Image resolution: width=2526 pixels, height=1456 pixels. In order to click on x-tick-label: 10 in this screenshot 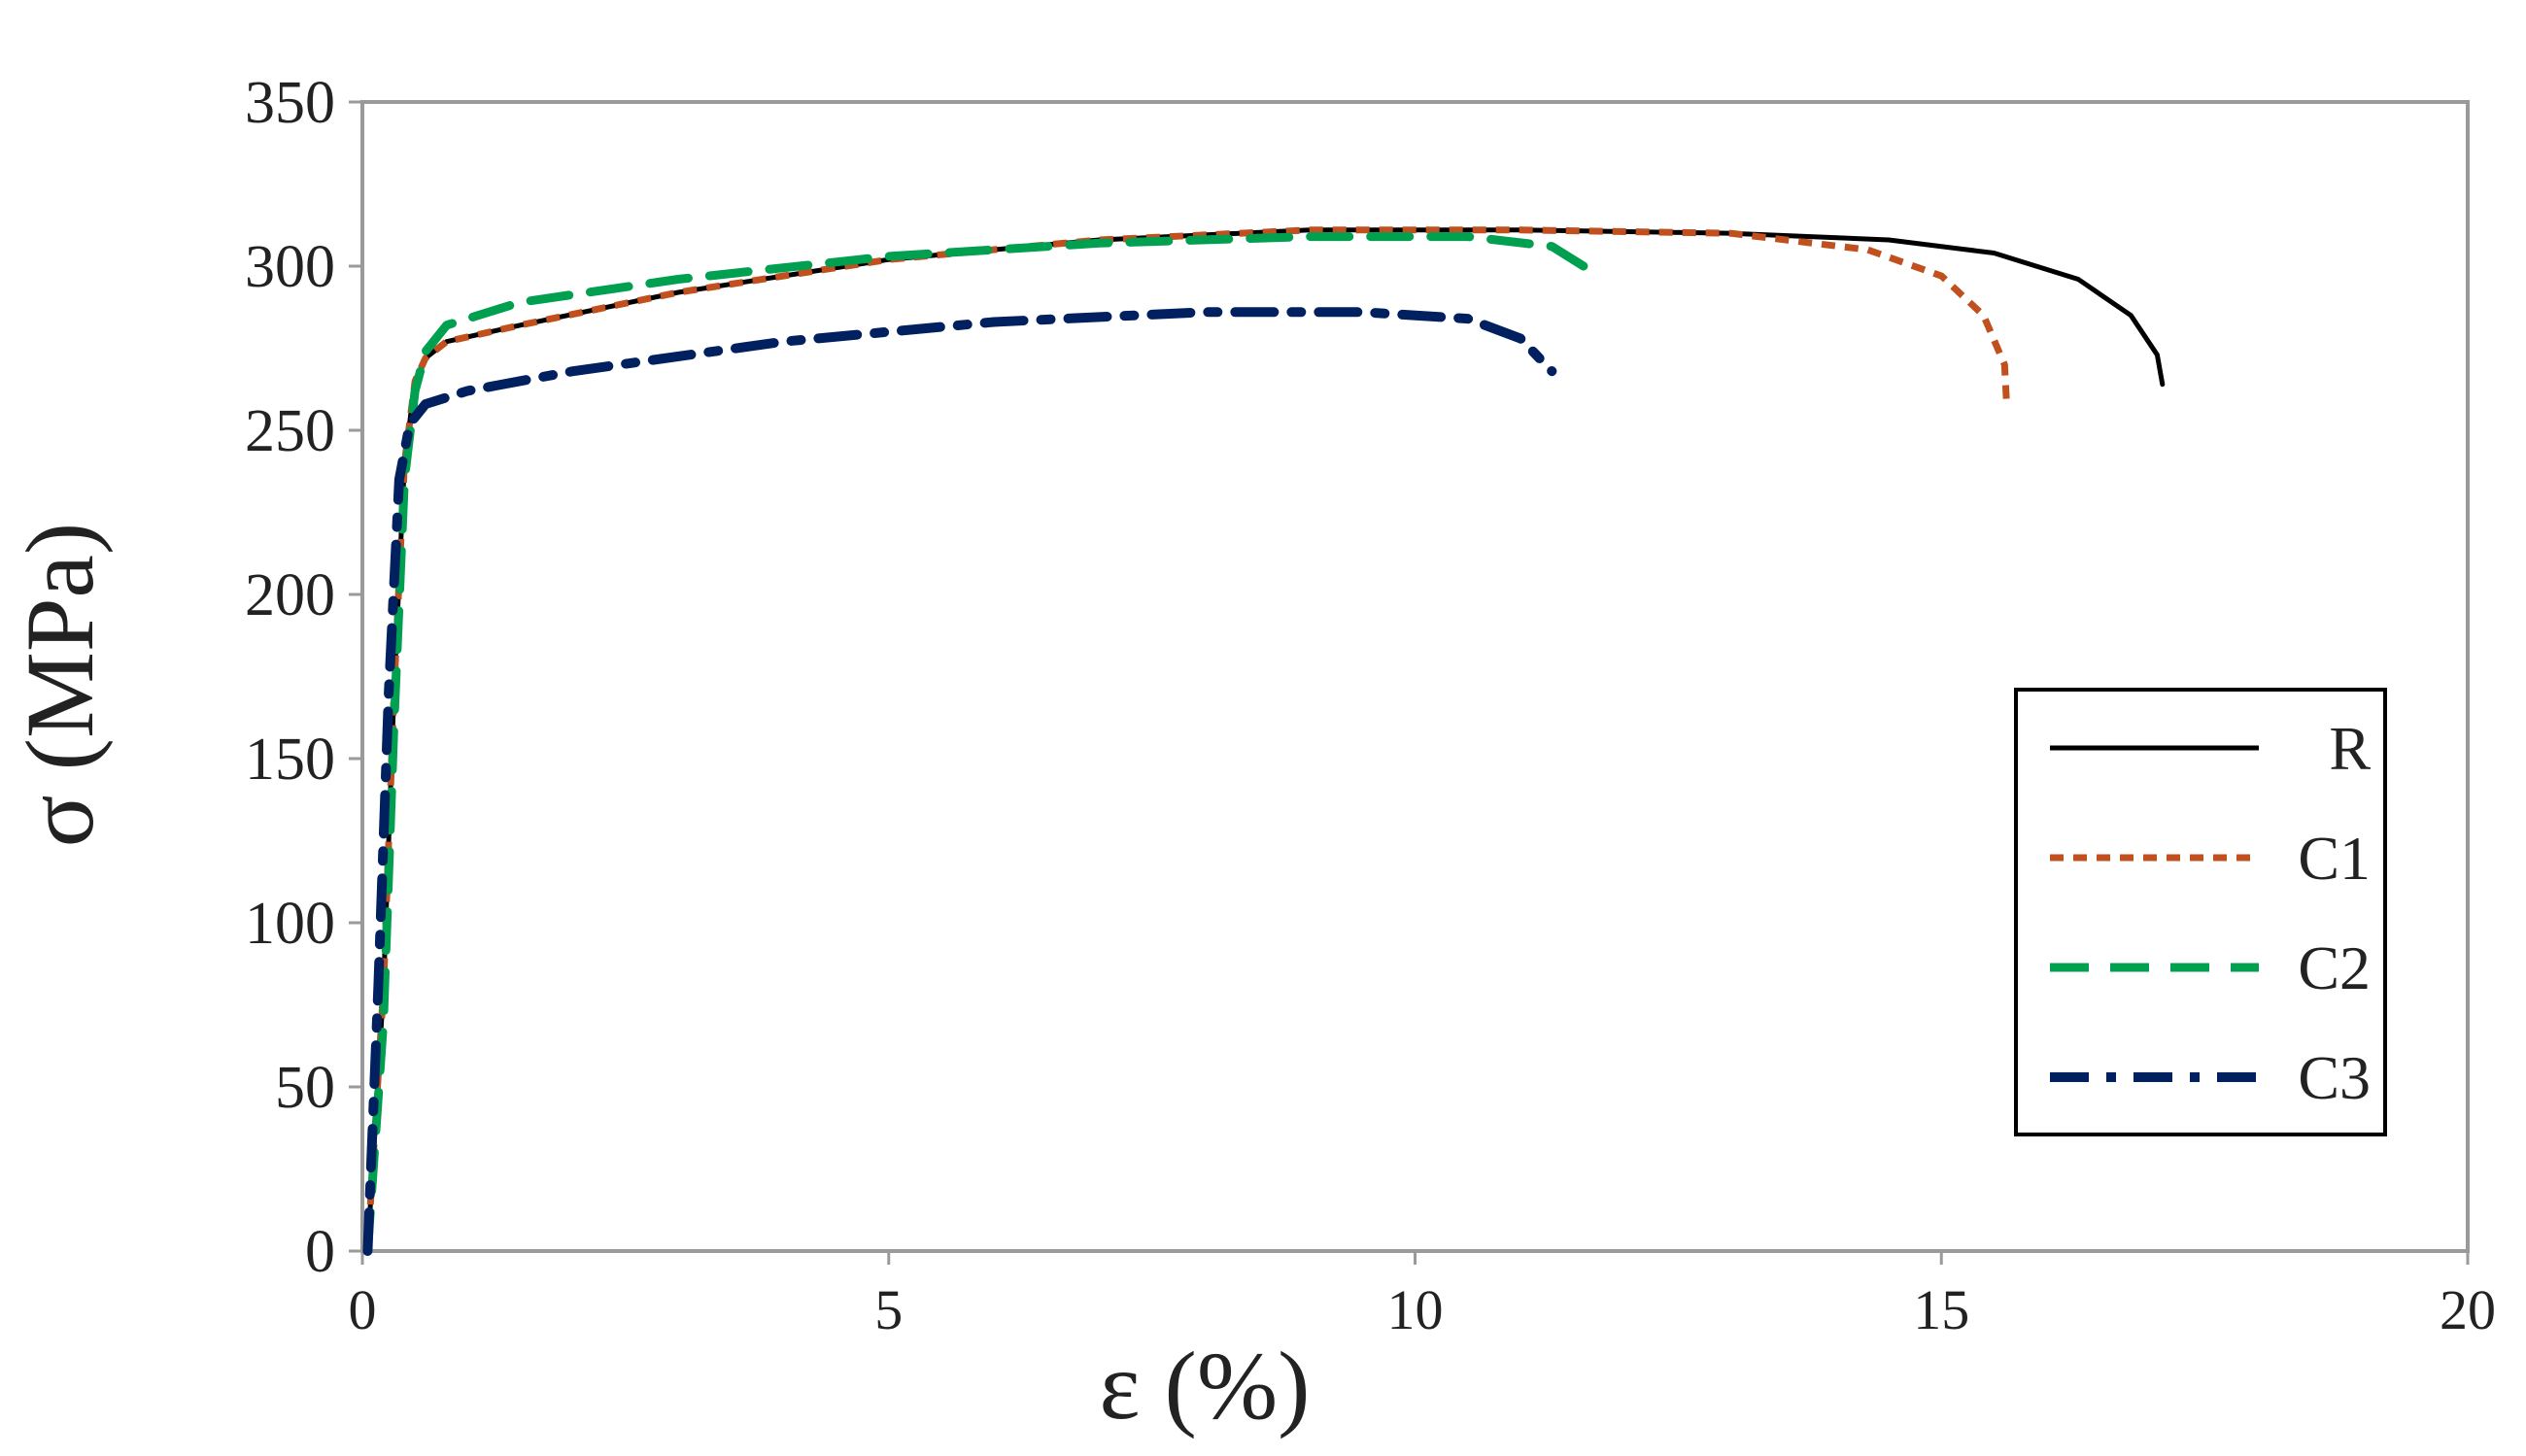, I will do `click(1415, 1309)`.